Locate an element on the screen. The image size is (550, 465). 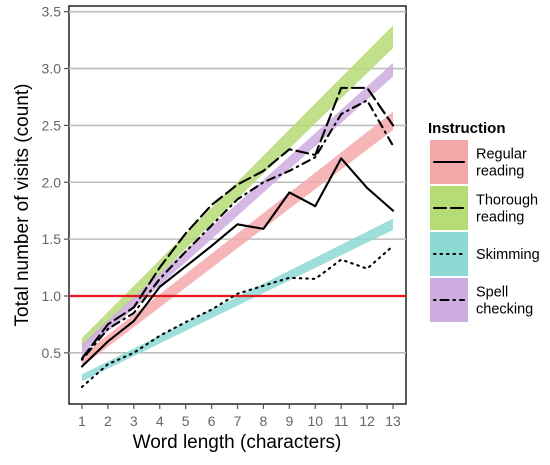
y-axis: 0.5 1.0 1.5 2.0 2.5 3.0 3.5 is located at coordinates (55, 182).